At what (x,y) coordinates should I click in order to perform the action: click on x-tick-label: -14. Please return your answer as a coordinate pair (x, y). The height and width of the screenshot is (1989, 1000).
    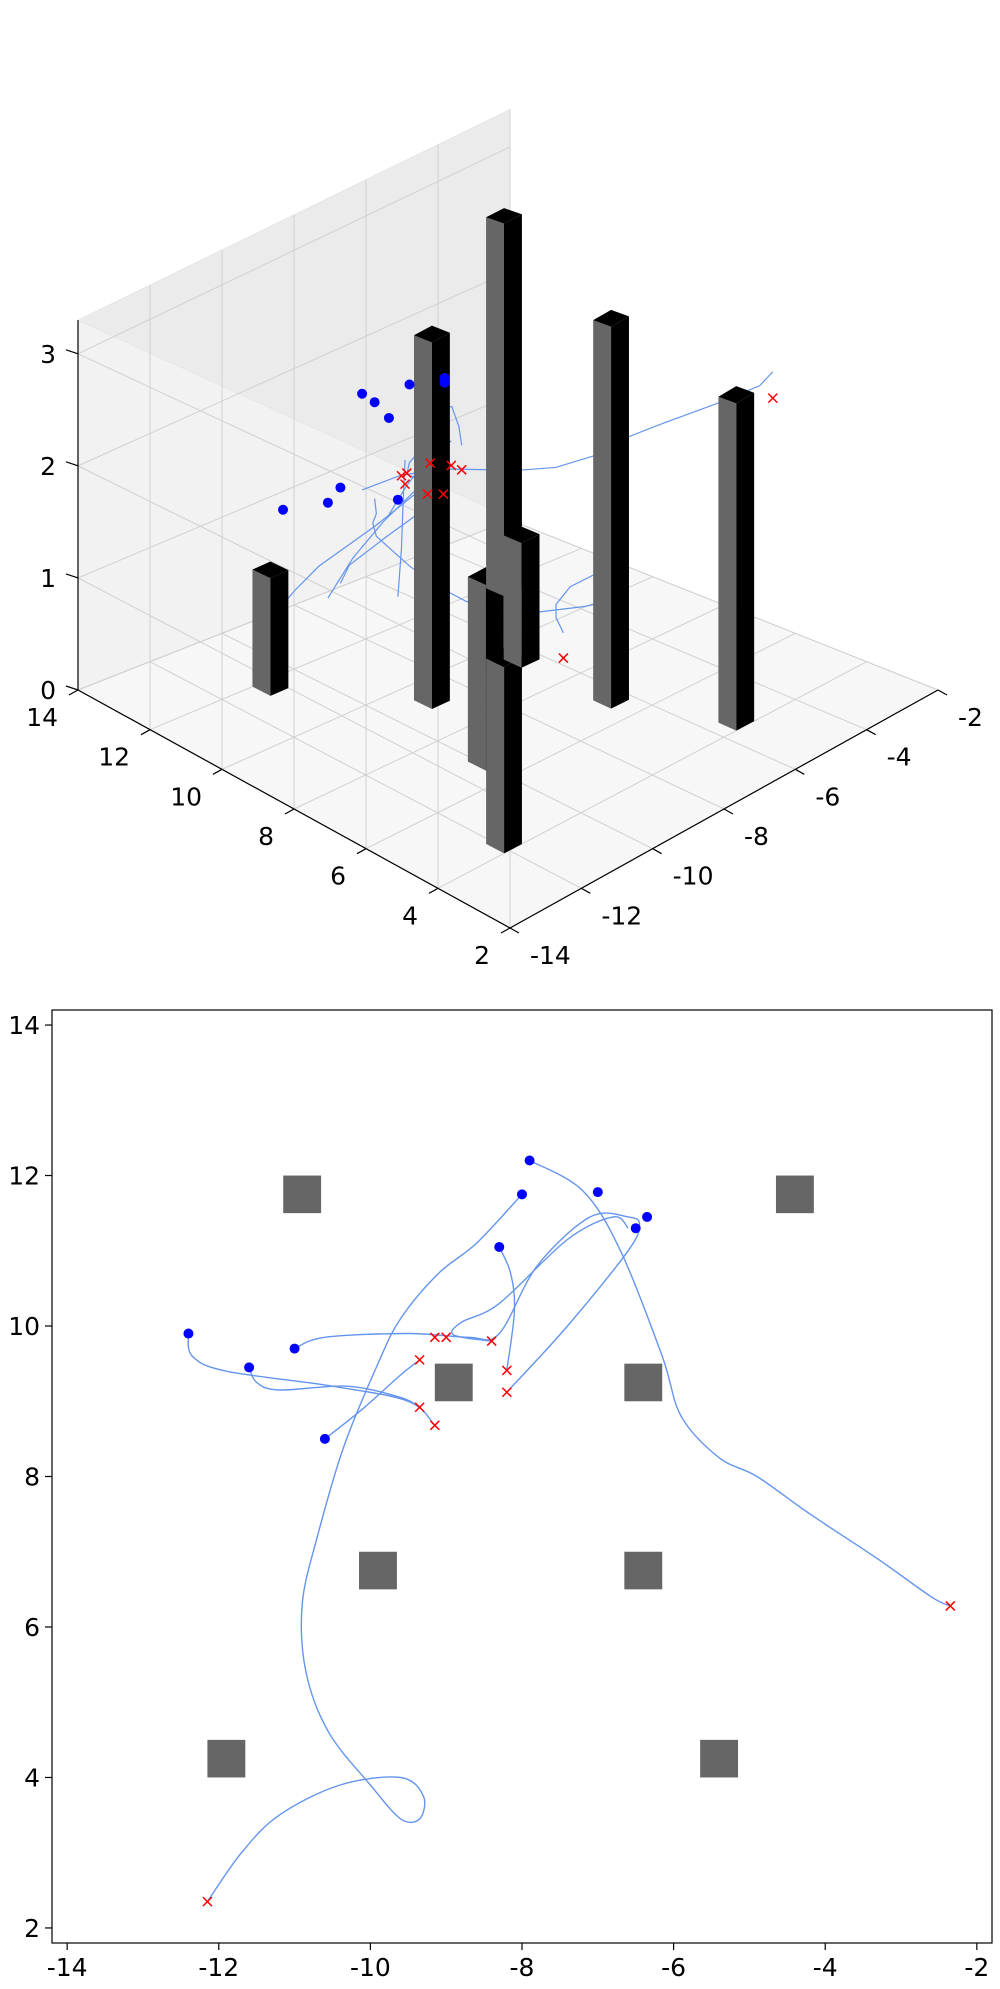
    Looking at the image, I should click on (67, 1967).